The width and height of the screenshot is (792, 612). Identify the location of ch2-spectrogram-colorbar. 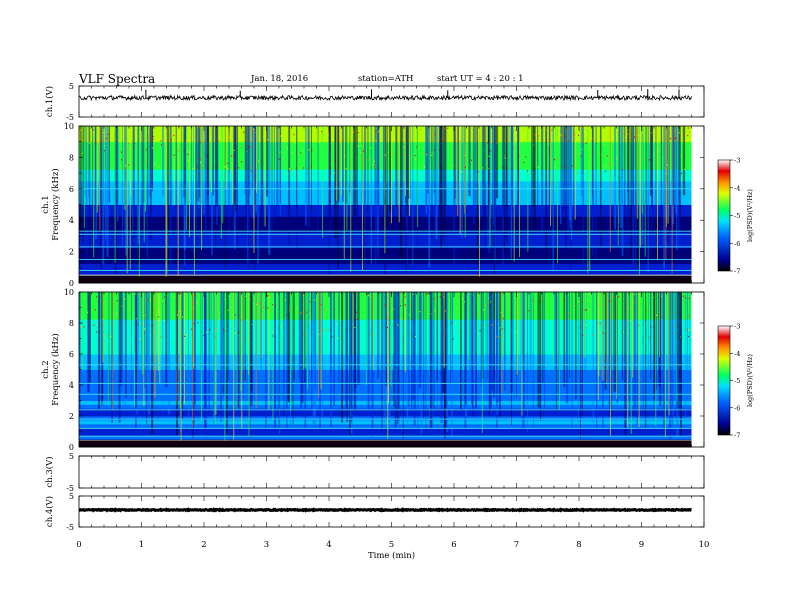
(724, 380).